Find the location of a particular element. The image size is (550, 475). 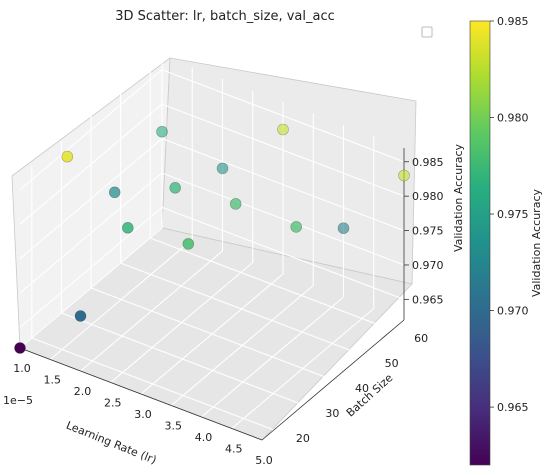

y-tick-label: 30 is located at coordinates (332, 413).